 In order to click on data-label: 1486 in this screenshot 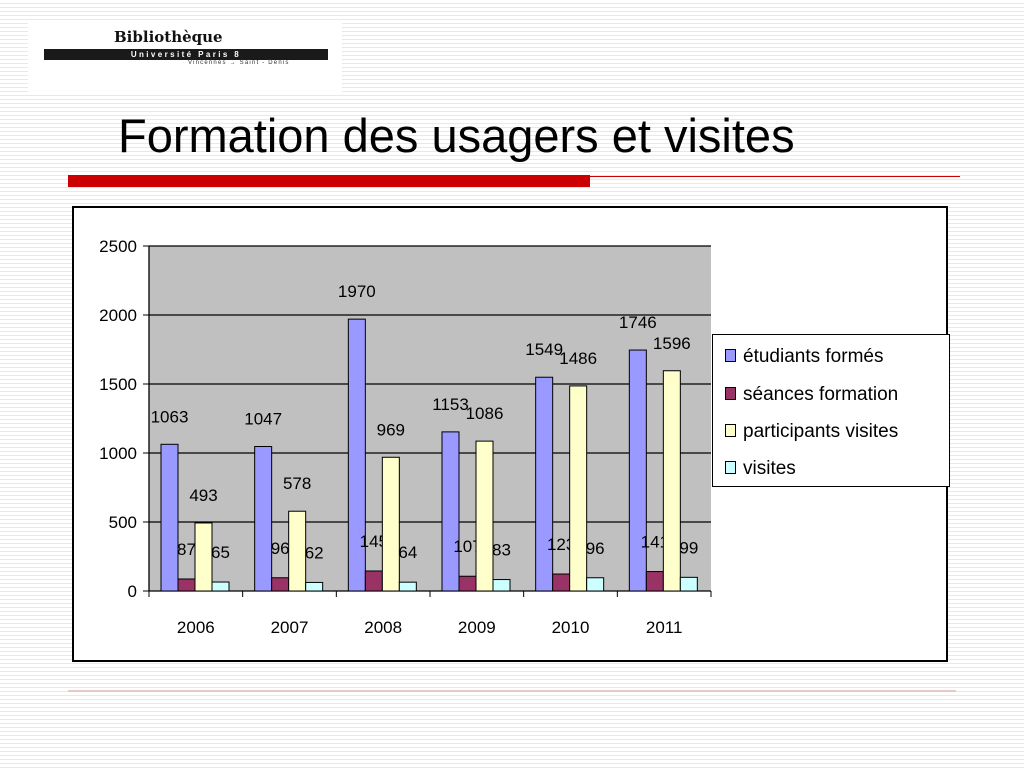, I will do `click(578, 358)`.